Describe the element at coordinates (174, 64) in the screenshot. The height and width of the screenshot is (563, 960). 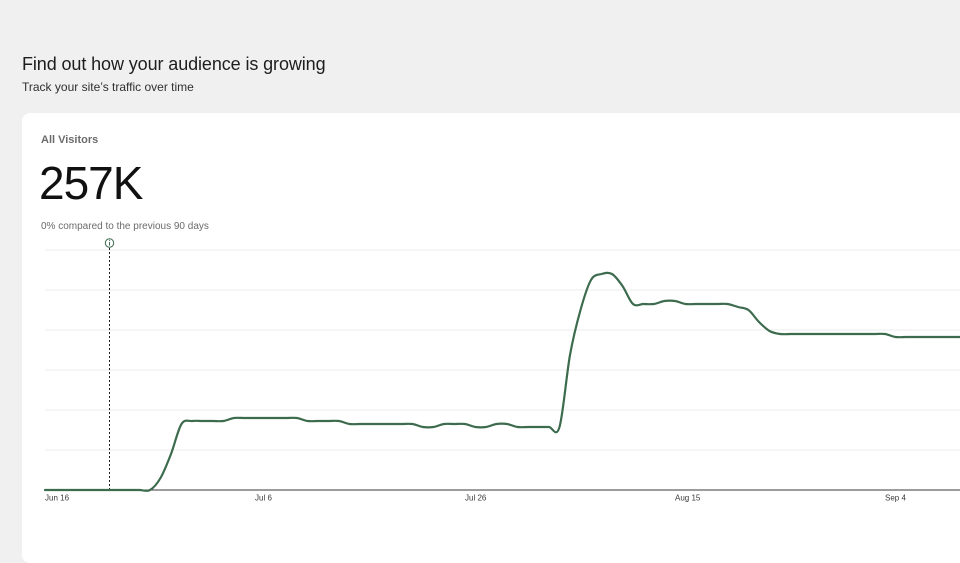
I see `page-title: Find out how your audience is growing` at that location.